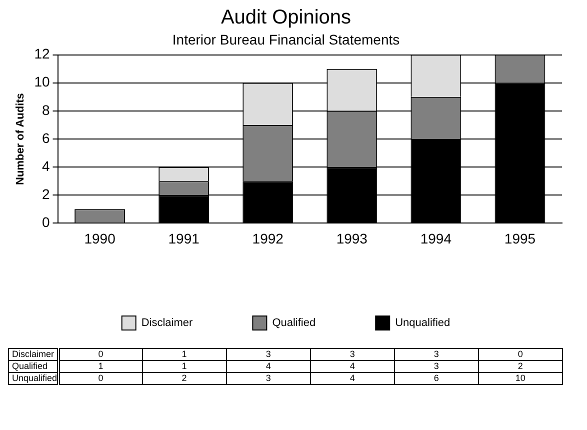 The image size is (587, 430). I want to click on x-tick-label: 1990, so click(100, 238).